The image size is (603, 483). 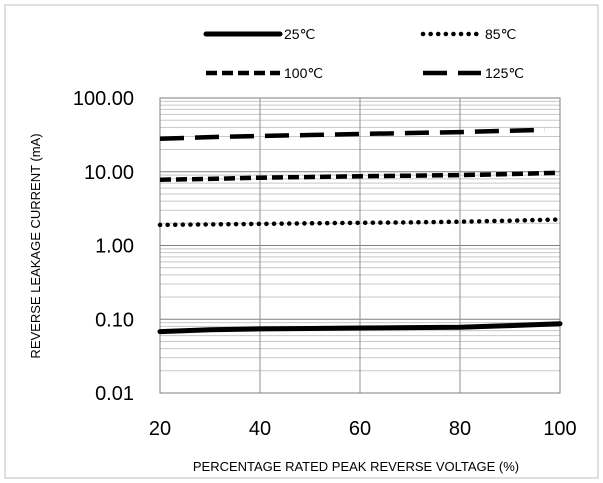 What do you see at coordinates (460, 429) in the screenshot?
I see `x-tick-label: 80` at bounding box center [460, 429].